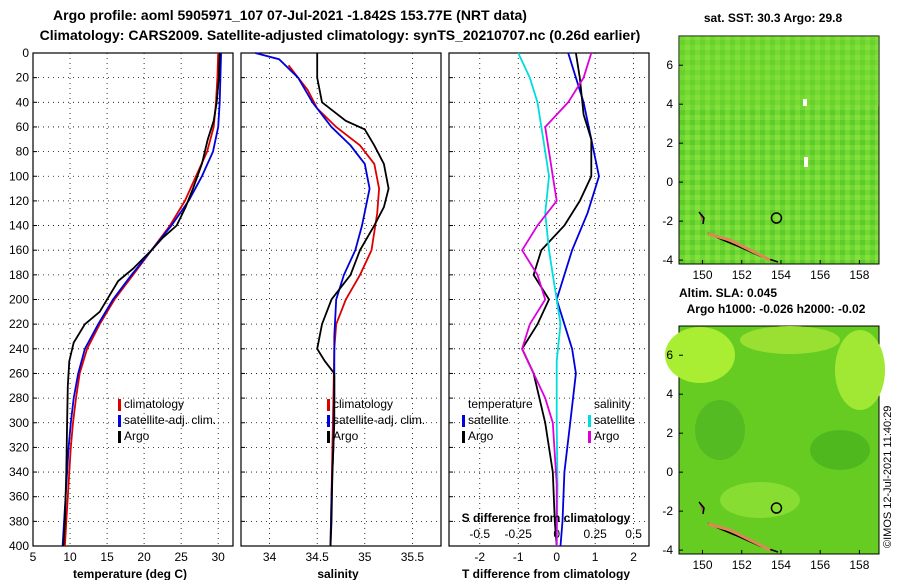 The width and height of the screenshot is (900, 580). Describe the element at coordinates (19, 521) in the screenshot. I see `ytick-label: 380` at that location.